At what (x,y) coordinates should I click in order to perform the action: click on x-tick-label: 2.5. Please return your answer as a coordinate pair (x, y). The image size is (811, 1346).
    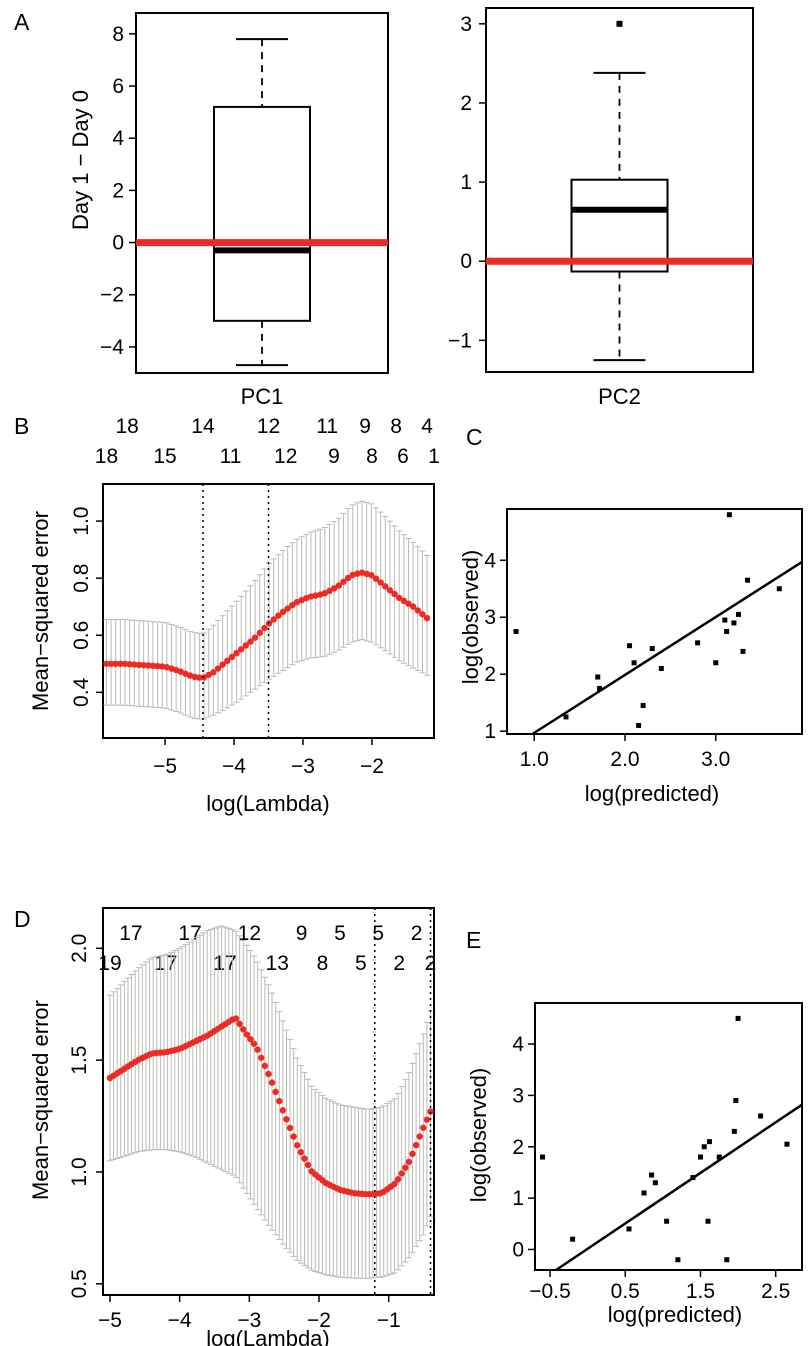
    Looking at the image, I should click on (775, 1291).